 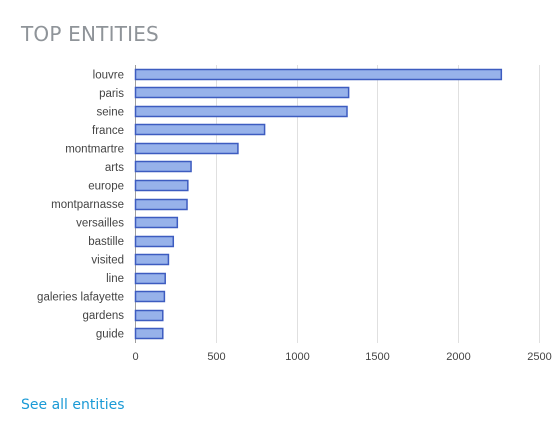 What do you see at coordinates (297, 357) in the screenshot?
I see `chart-x-tick-label: 1000` at bounding box center [297, 357].